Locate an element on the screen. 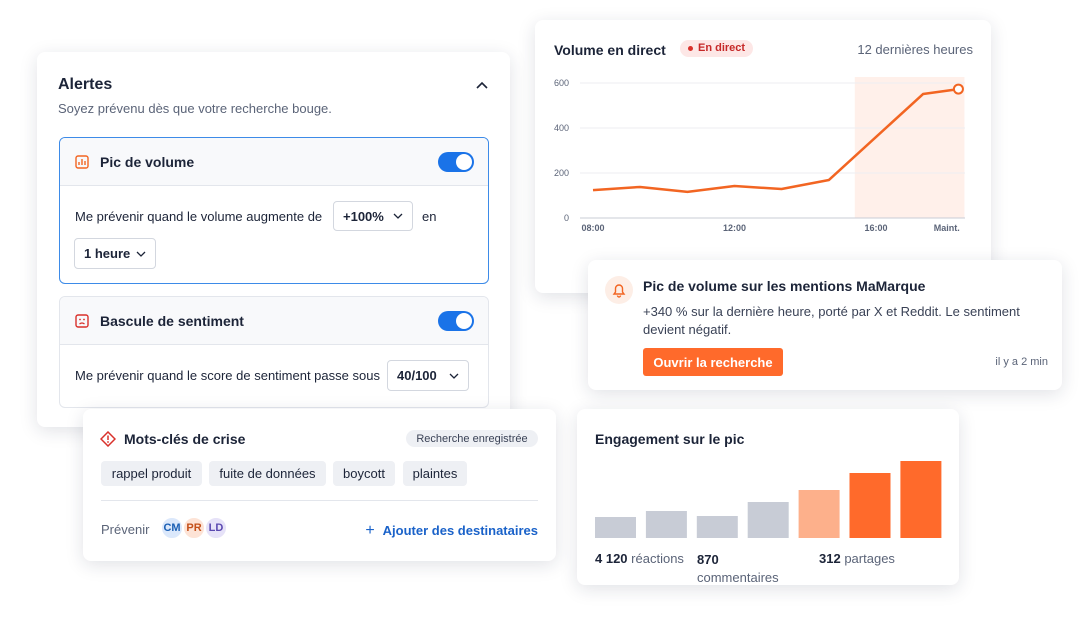 The width and height of the screenshot is (1088, 630). warning-icon is located at coordinates (108, 439).